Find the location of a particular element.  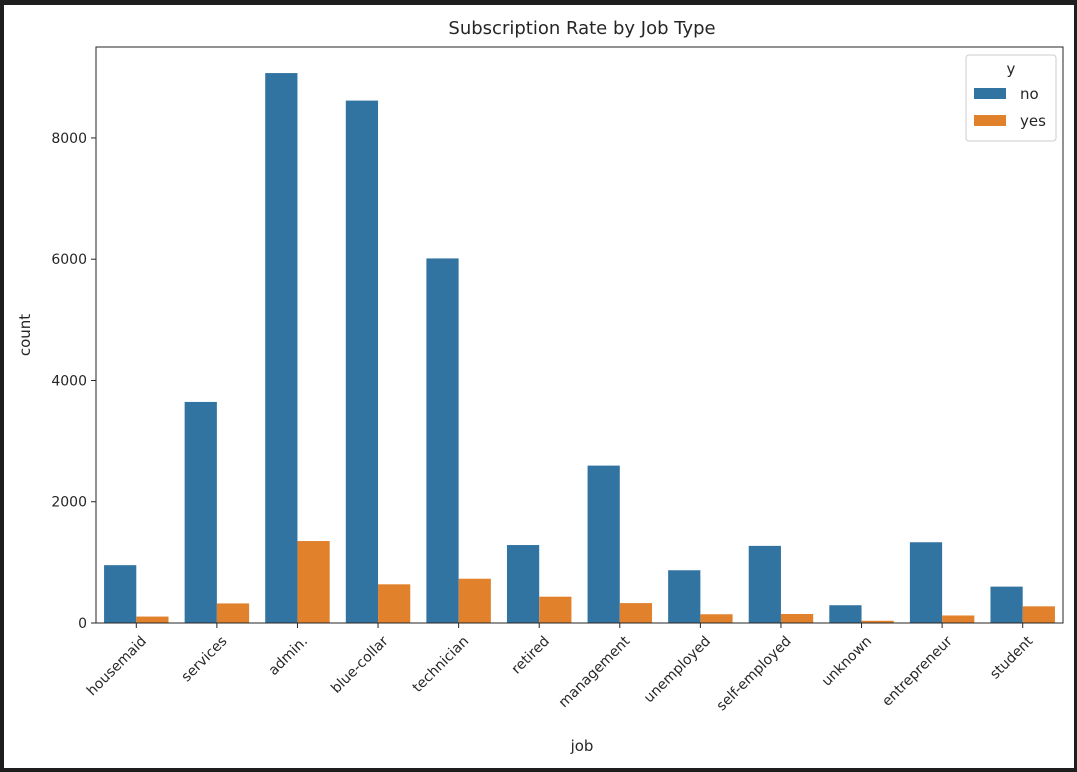

bar-no-admin- is located at coordinates (281, 348).